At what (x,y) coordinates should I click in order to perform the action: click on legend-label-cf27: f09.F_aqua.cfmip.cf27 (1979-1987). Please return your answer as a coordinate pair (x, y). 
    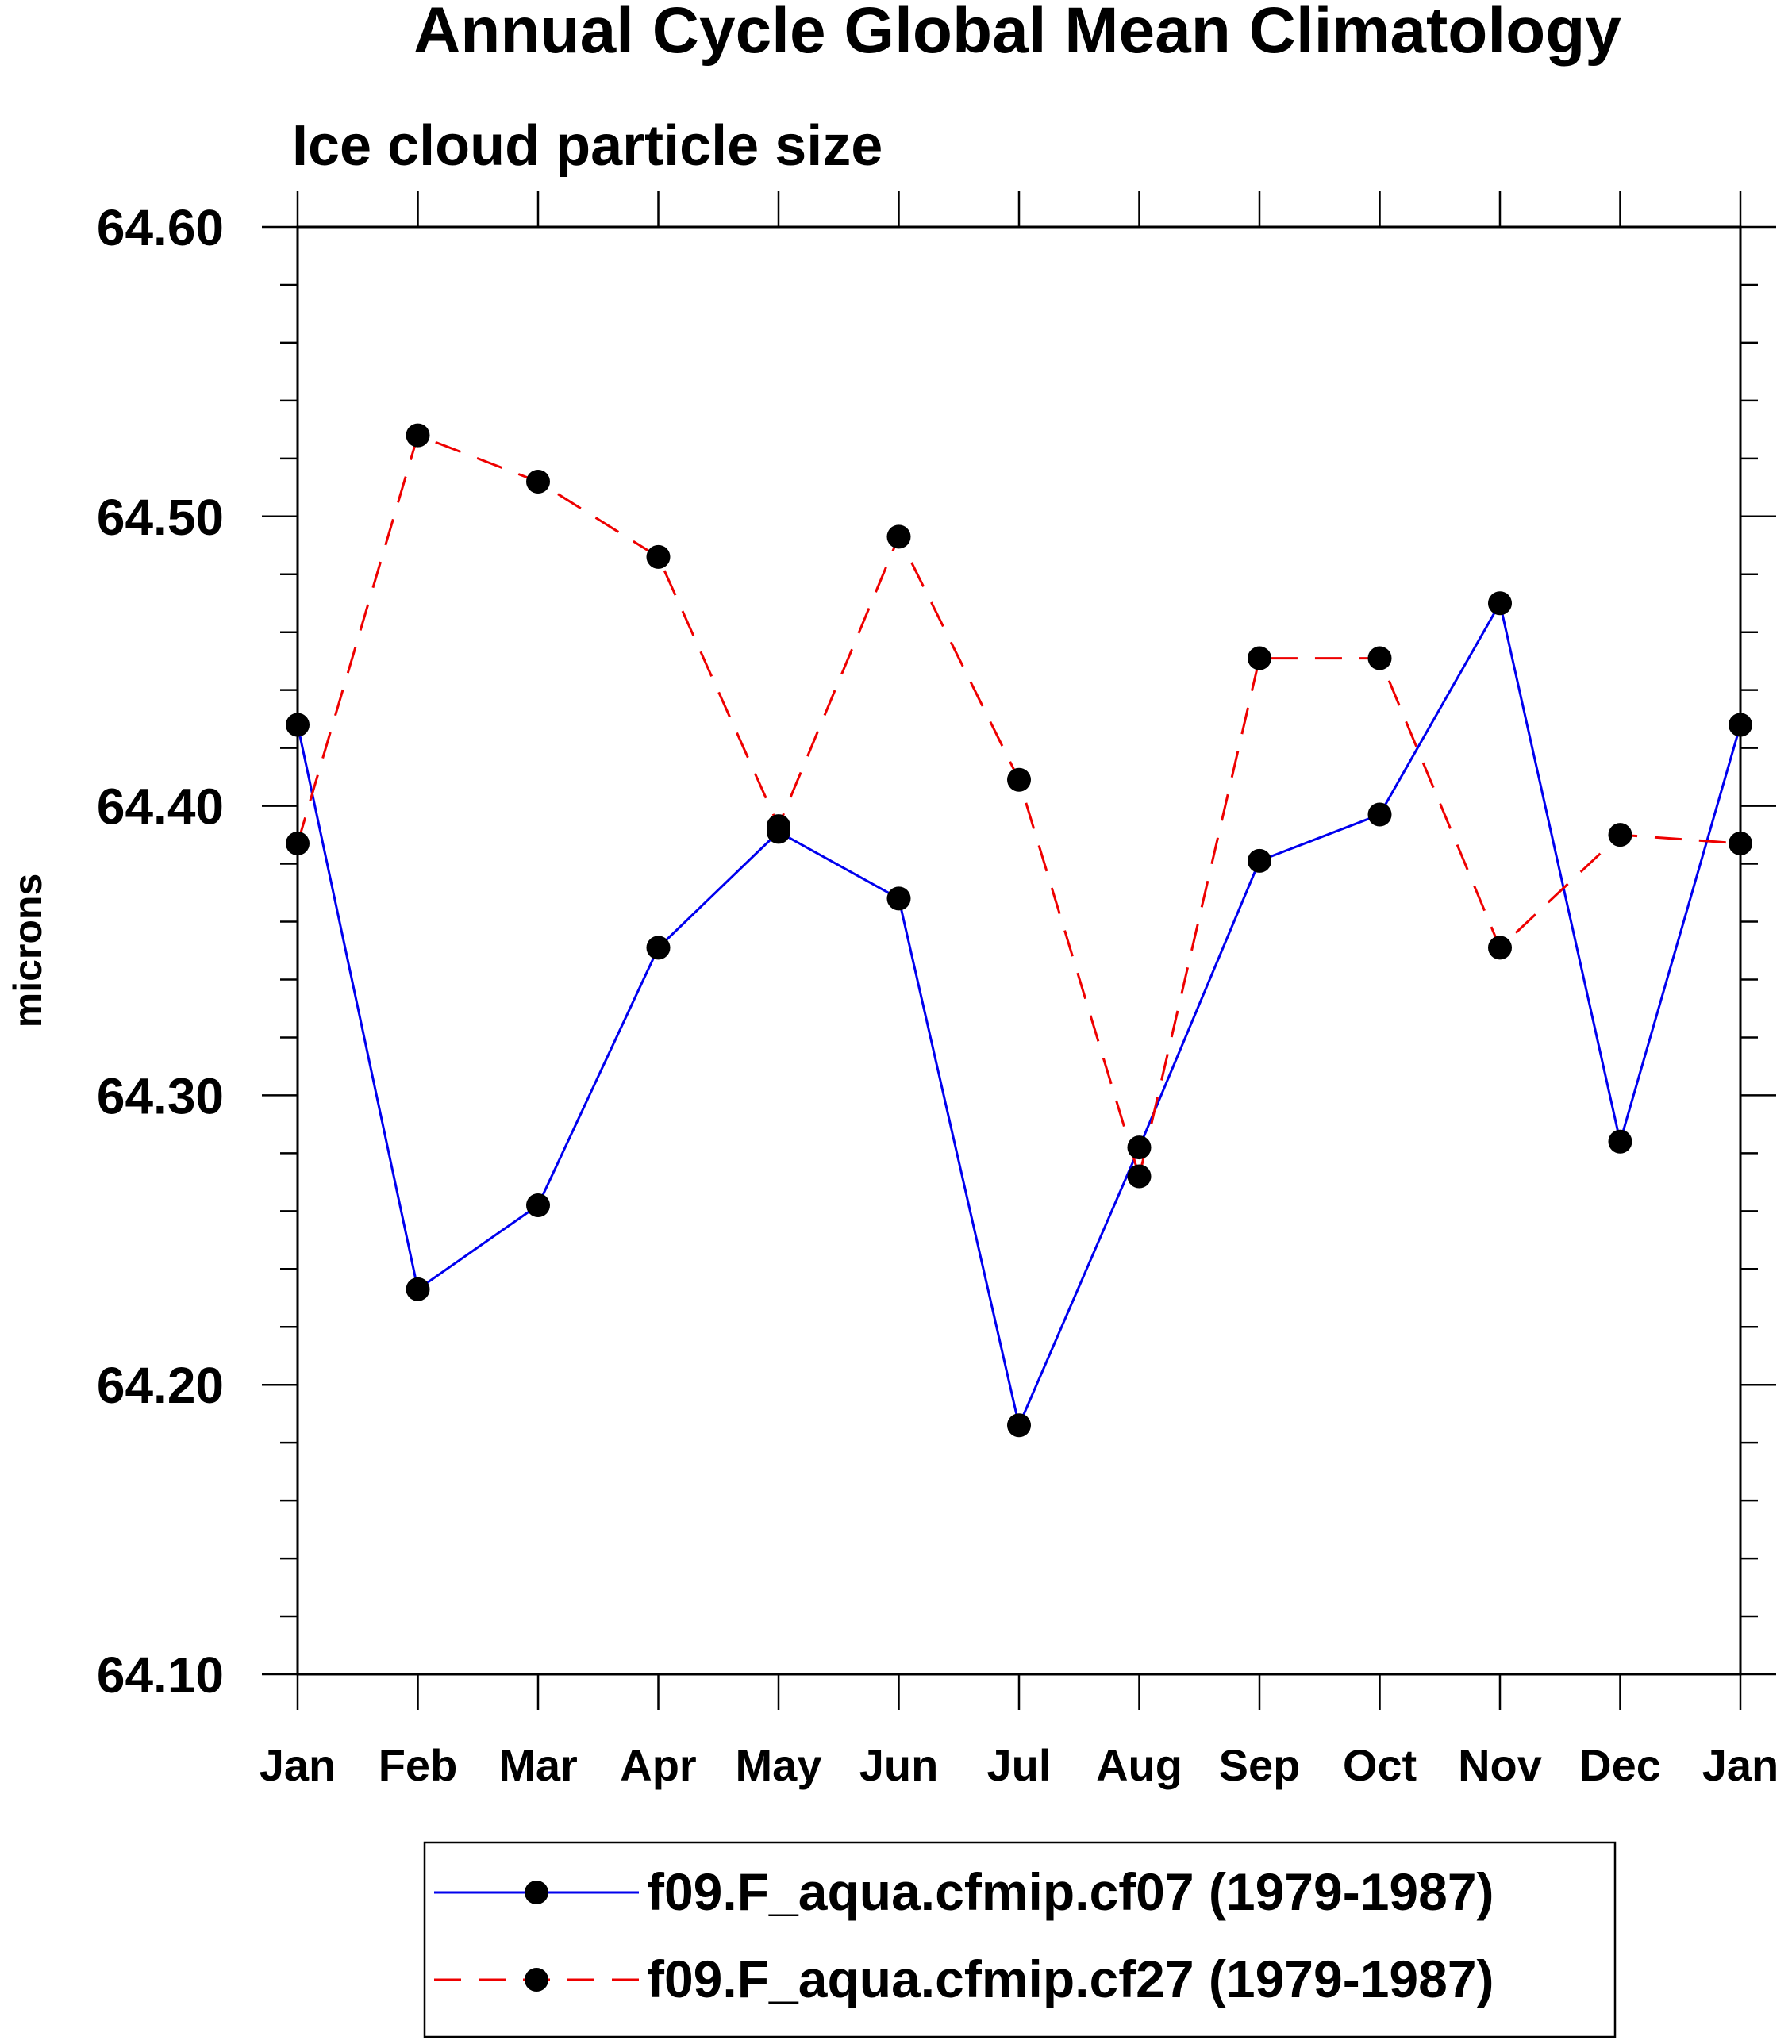
    Looking at the image, I should click on (1070, 1979).